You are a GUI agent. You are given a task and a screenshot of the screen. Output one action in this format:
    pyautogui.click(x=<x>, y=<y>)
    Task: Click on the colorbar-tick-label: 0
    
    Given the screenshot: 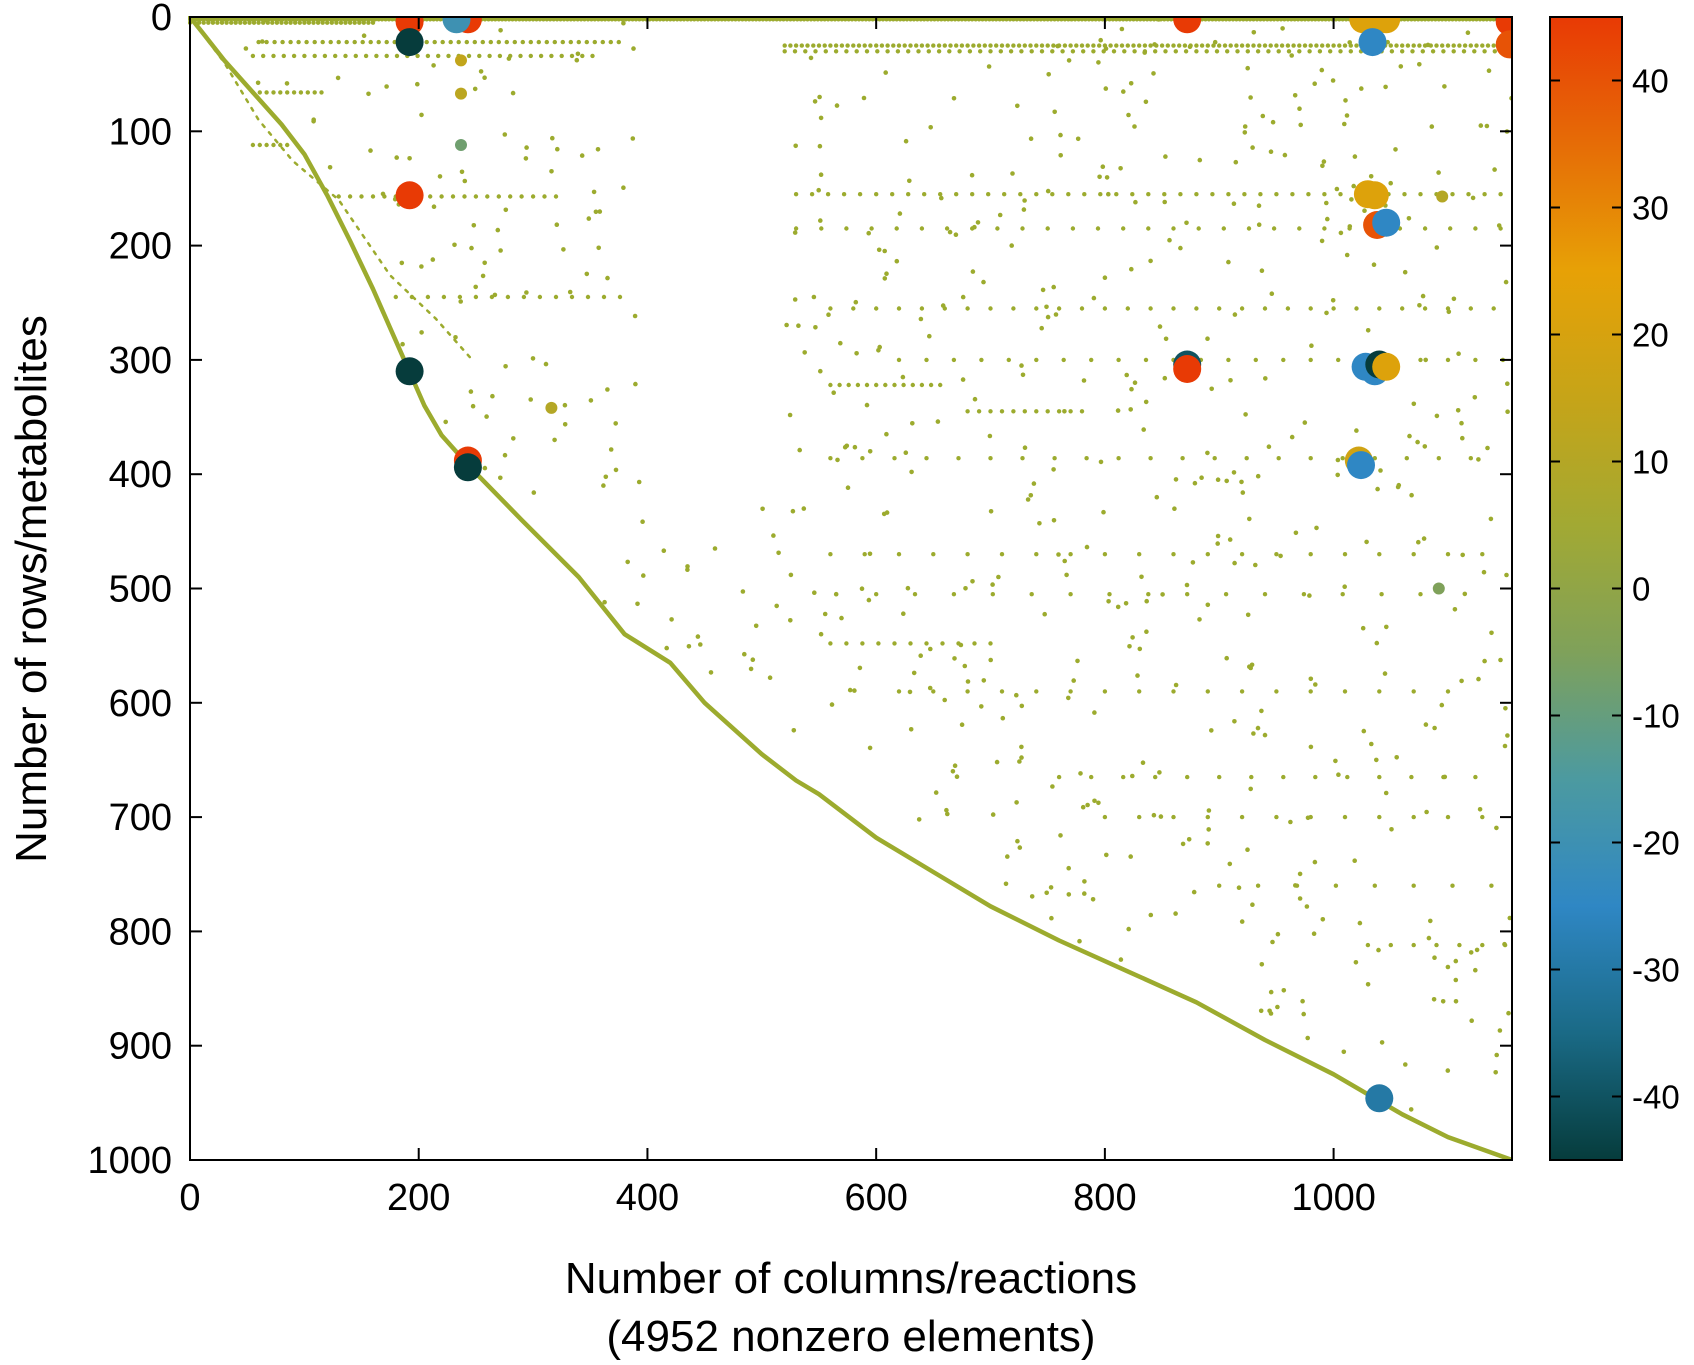 What is the action you would take?
    pyautogui.click(x=1641, y=589)
    